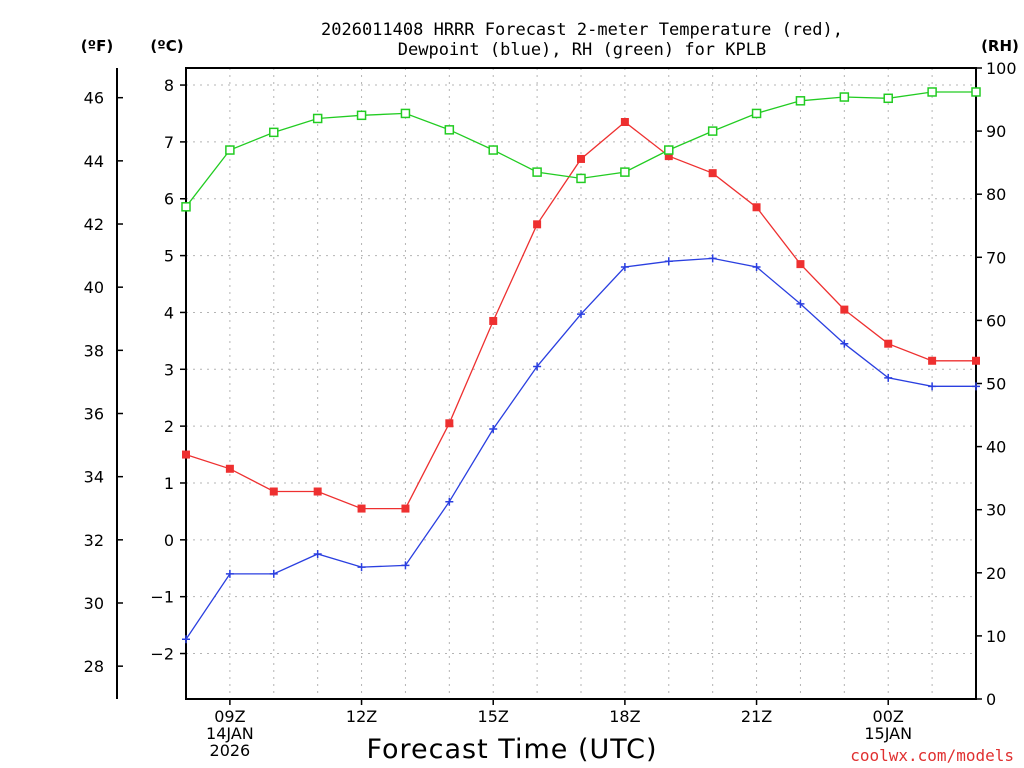 Image resolution: width=1024 pixels, height=768 pixels. What do you see at coordinates (361, 716) in the screenshot?
I see `x-tick-label: 12Z` at bounding box center [361, 716].